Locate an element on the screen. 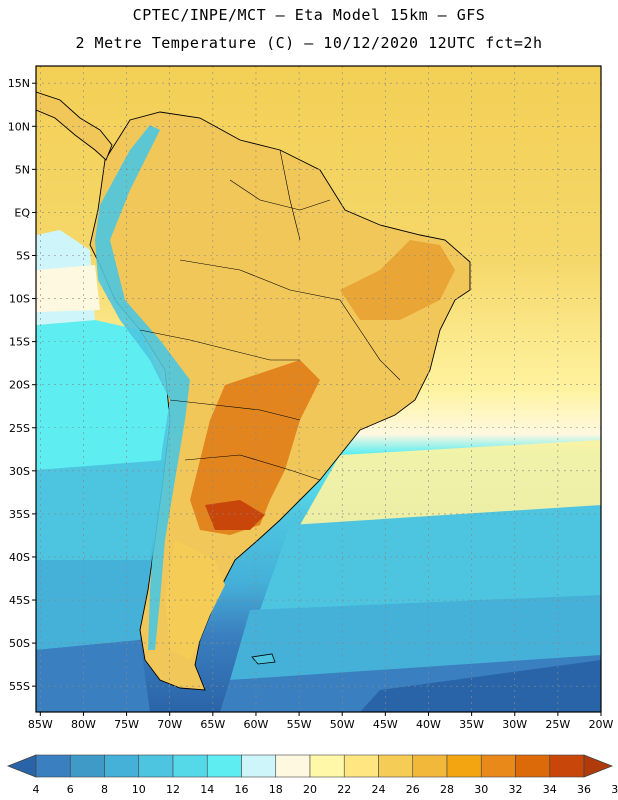  lon-label: 65W is located at coordinates (212, 724).